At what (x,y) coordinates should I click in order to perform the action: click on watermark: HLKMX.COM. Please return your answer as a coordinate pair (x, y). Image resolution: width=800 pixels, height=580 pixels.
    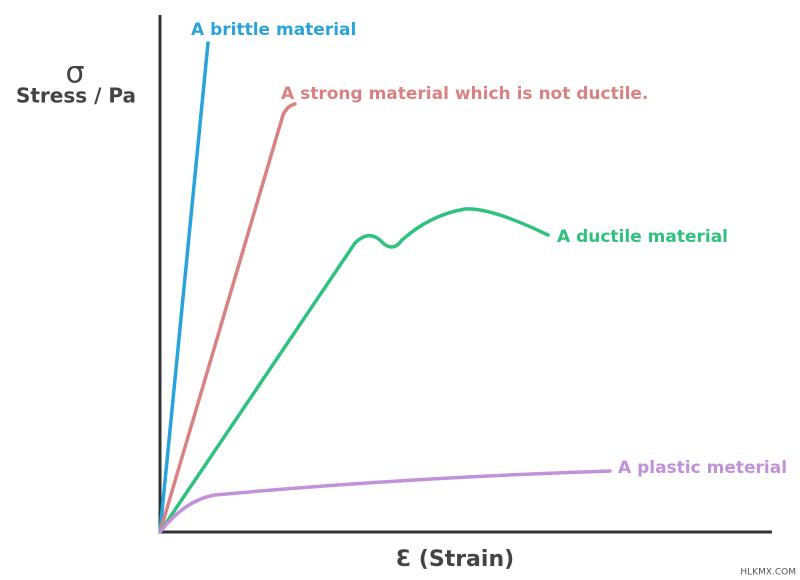
    Looking at the image, I should click on (768, 573).